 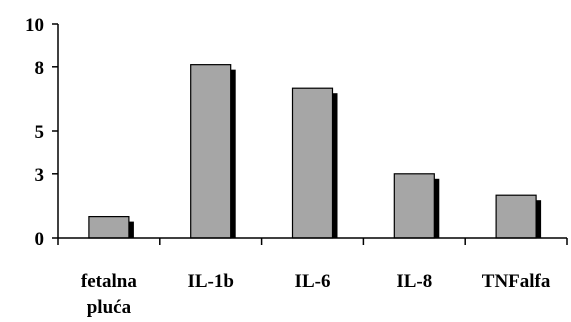 I want to click on y-tick-label: 8, so click(x=40, y=68).